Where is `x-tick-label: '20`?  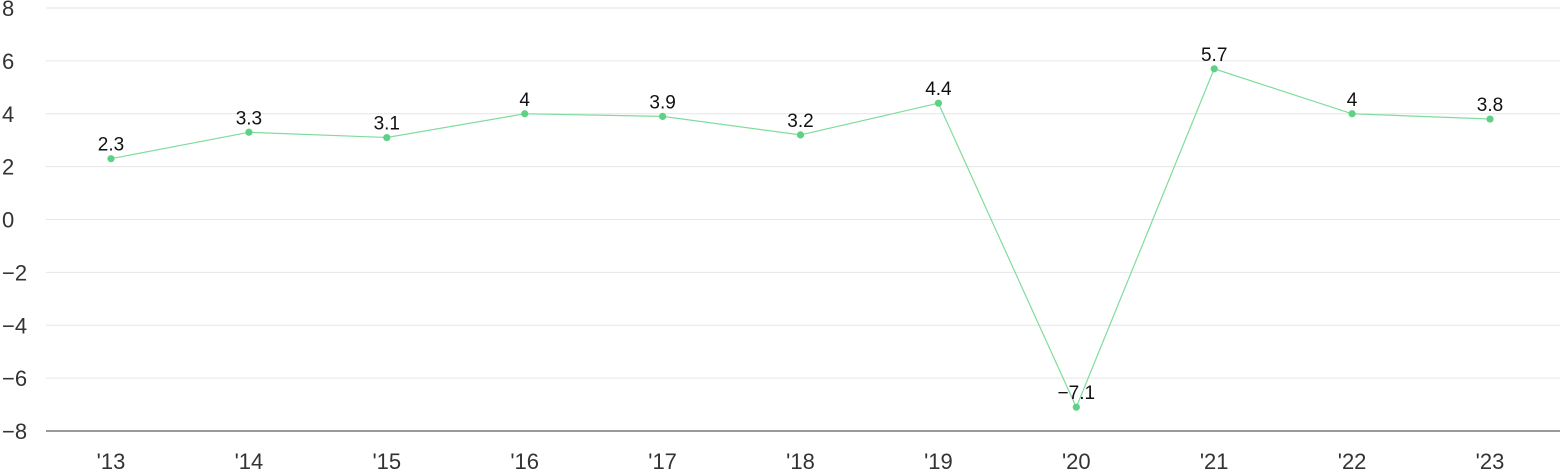
x-tick-label: '20 is located at coordinates (1076, 460).